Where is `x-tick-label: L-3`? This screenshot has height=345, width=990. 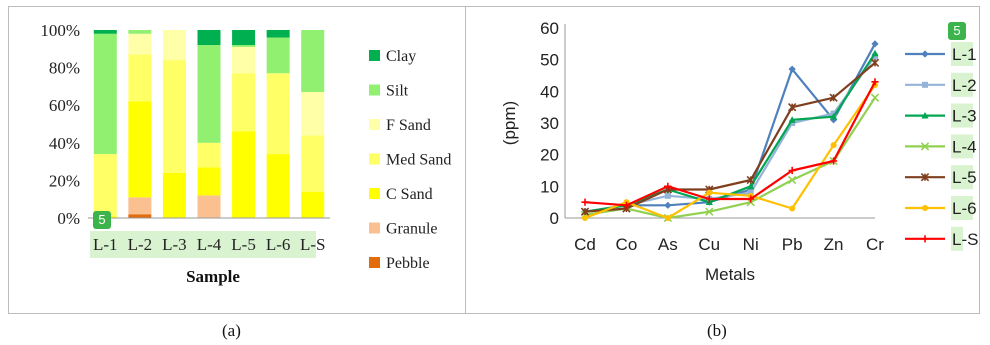 x-tick-label: L-3 is located at coordinates (174, 244).